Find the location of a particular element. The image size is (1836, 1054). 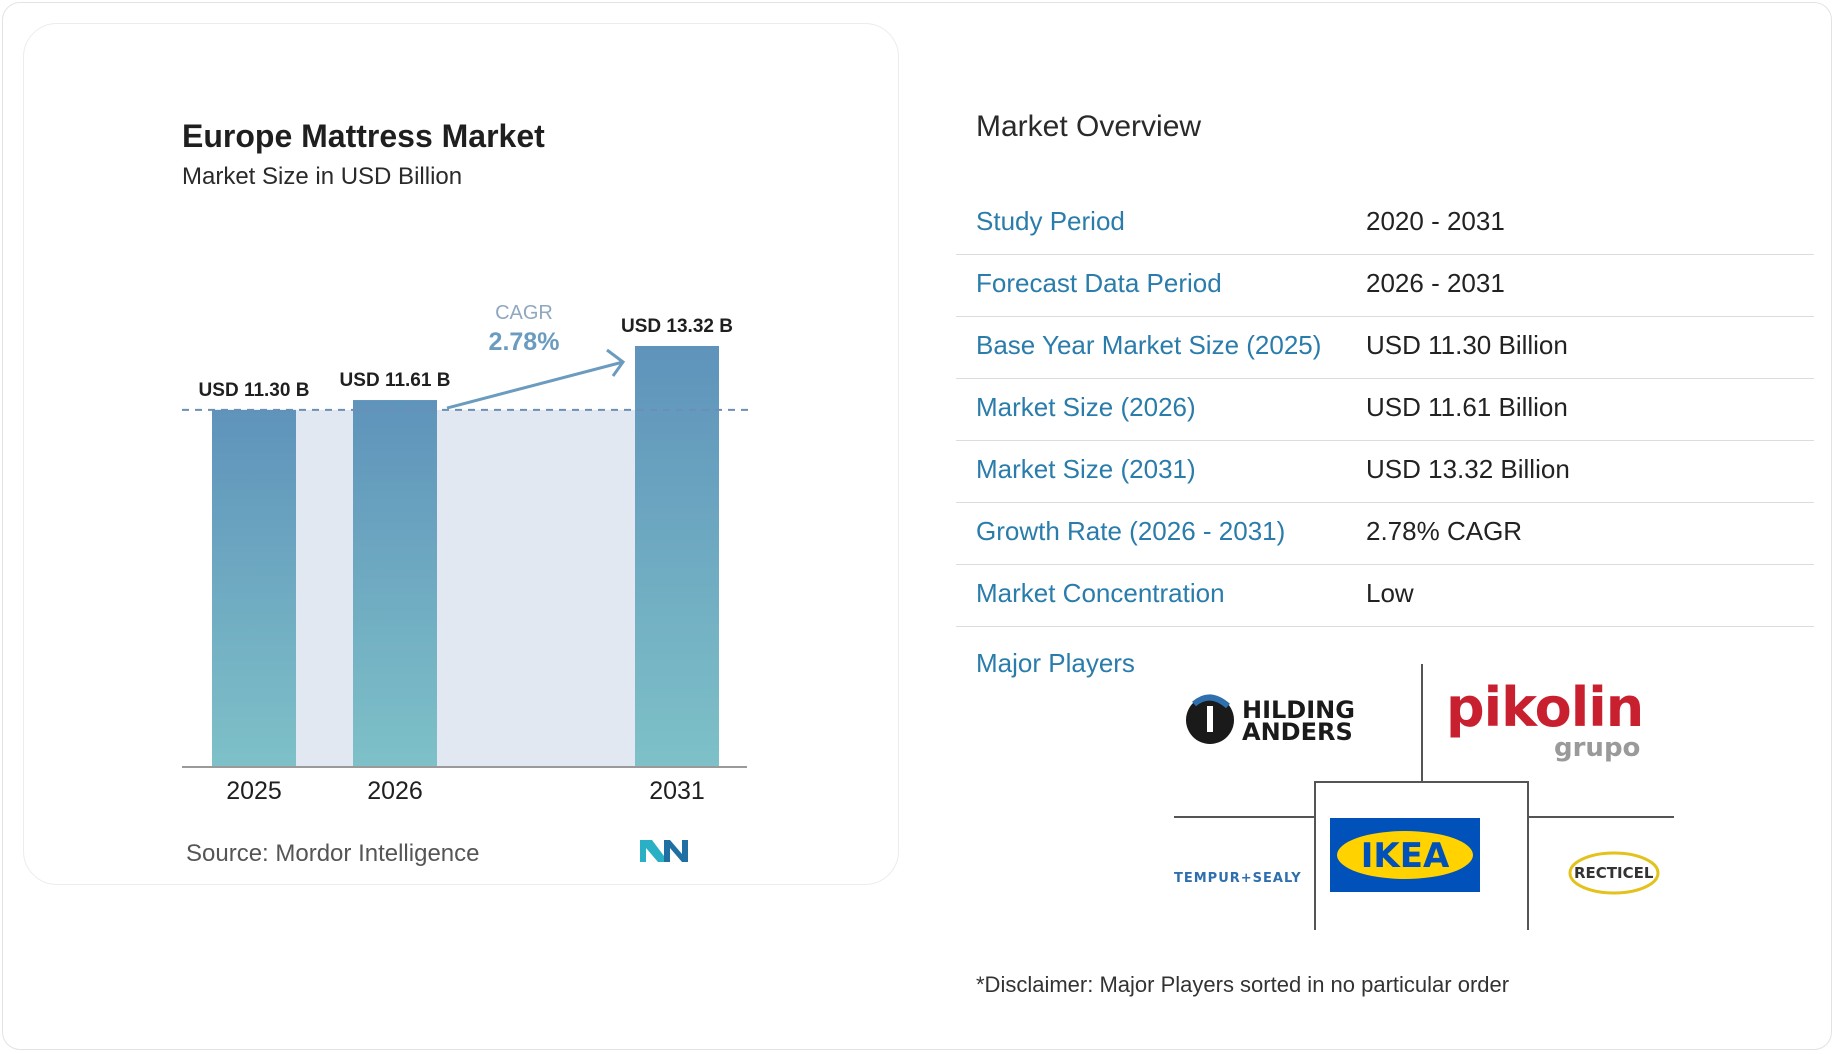

data-label: USD 13.32 B is located at coordinates (677, 326).